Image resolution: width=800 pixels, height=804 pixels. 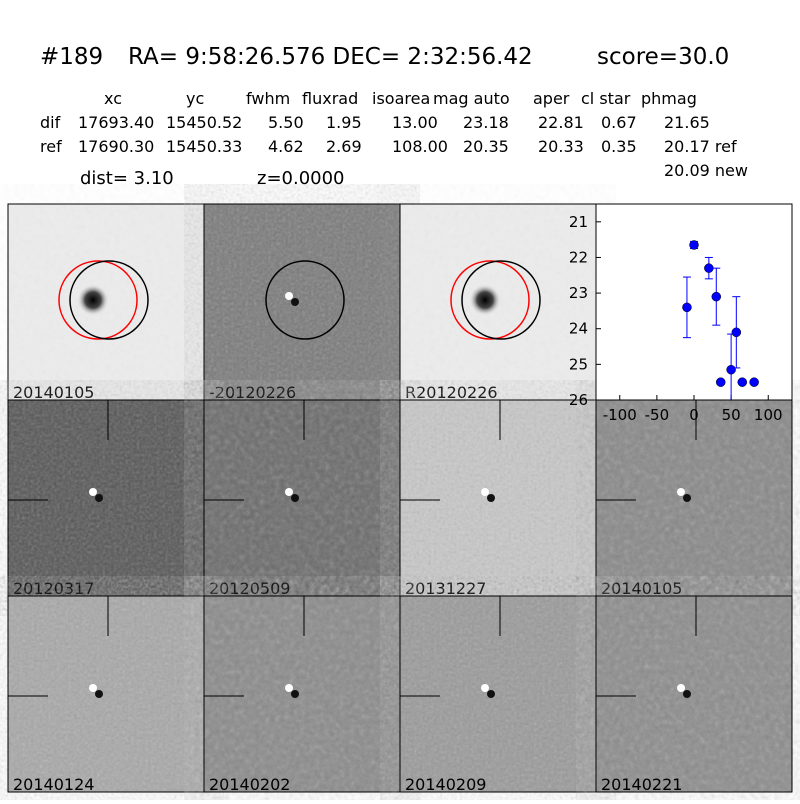 What do you see at coordinates (486, 146) in the screenshot?
I see `table-cell: 20.35` at bounding box center [486, 146].